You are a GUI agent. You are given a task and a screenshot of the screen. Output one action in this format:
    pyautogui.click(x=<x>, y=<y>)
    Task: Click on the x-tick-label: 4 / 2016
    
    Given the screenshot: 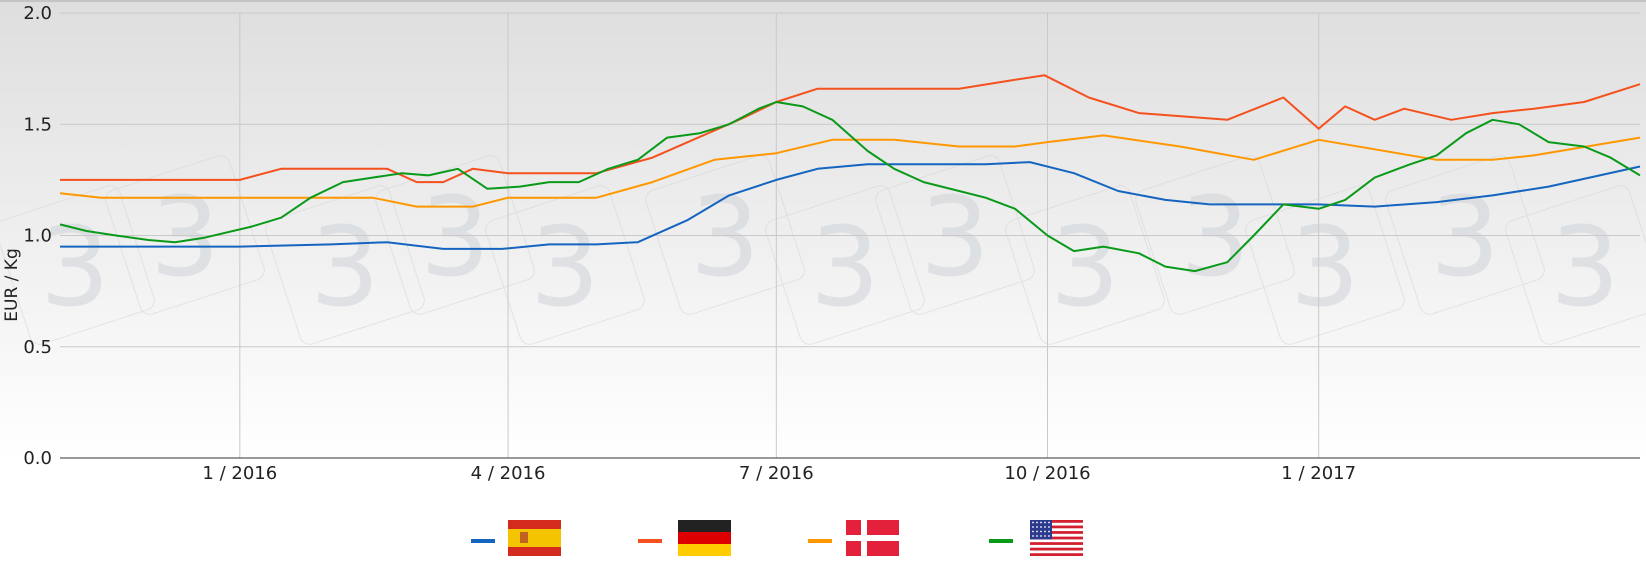 What is the action you would take?
    pyautogui.click(x=508, y=473)
    